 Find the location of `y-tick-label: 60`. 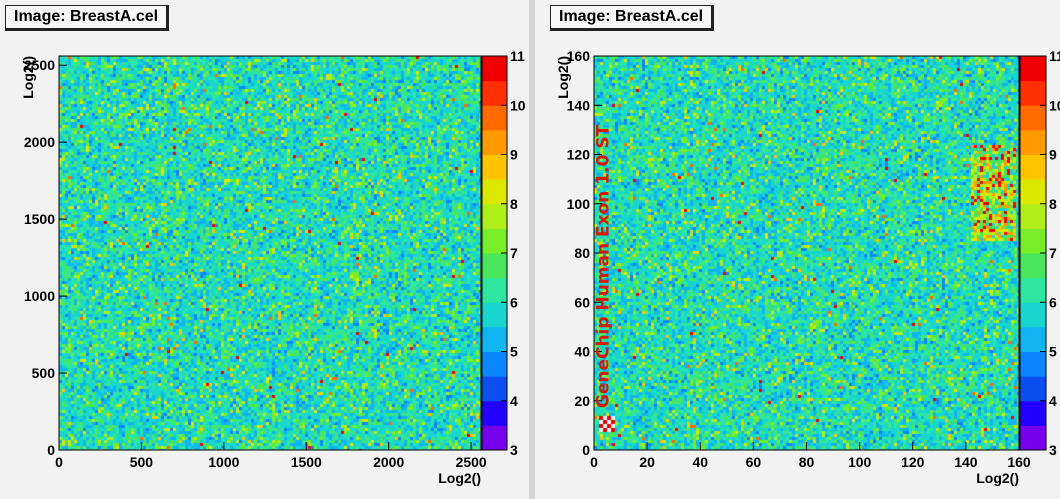

y-tick-label: 60 is located at coordinates (582, 302).